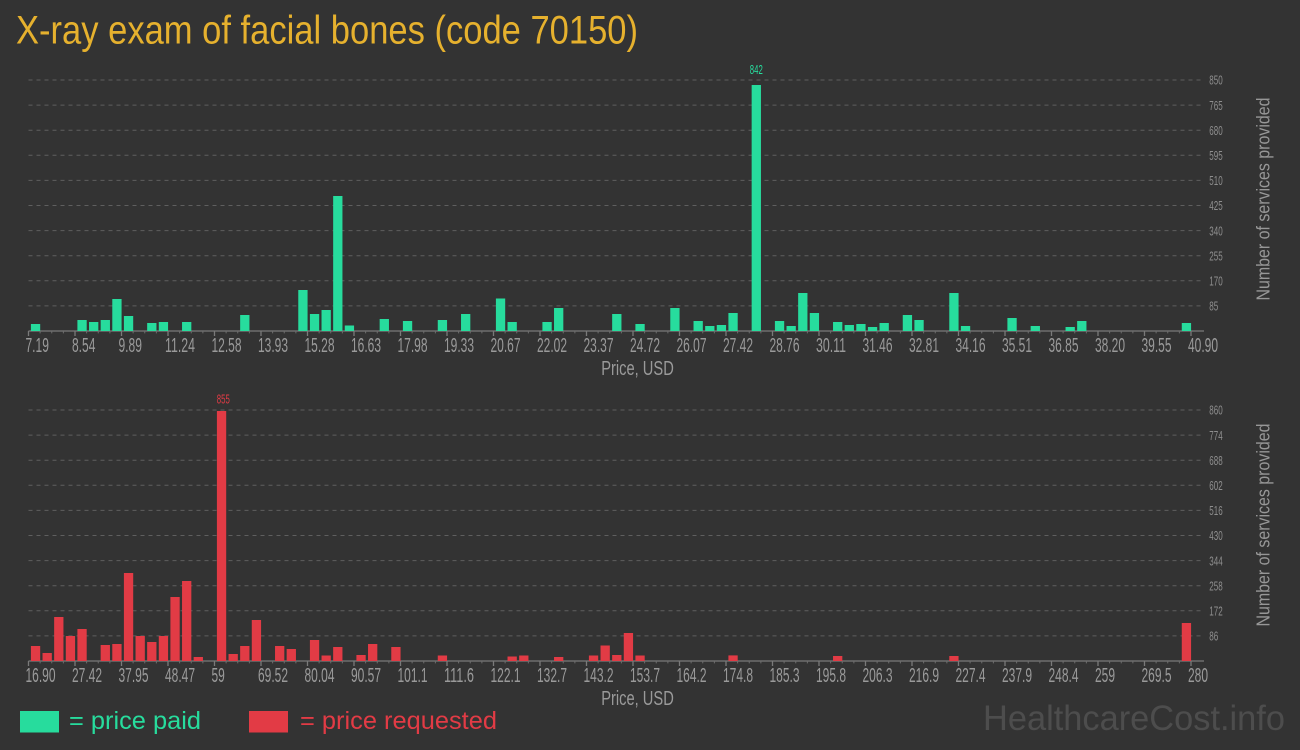  What do you see at coordinates (1213, 636) in the screenshot?
I see `svg-text: 86` at bounding box center [1213, 636].